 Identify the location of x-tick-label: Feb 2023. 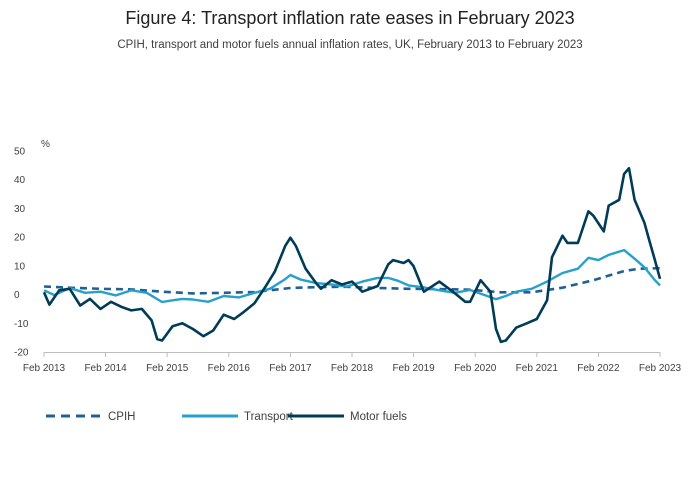
(660, 368).